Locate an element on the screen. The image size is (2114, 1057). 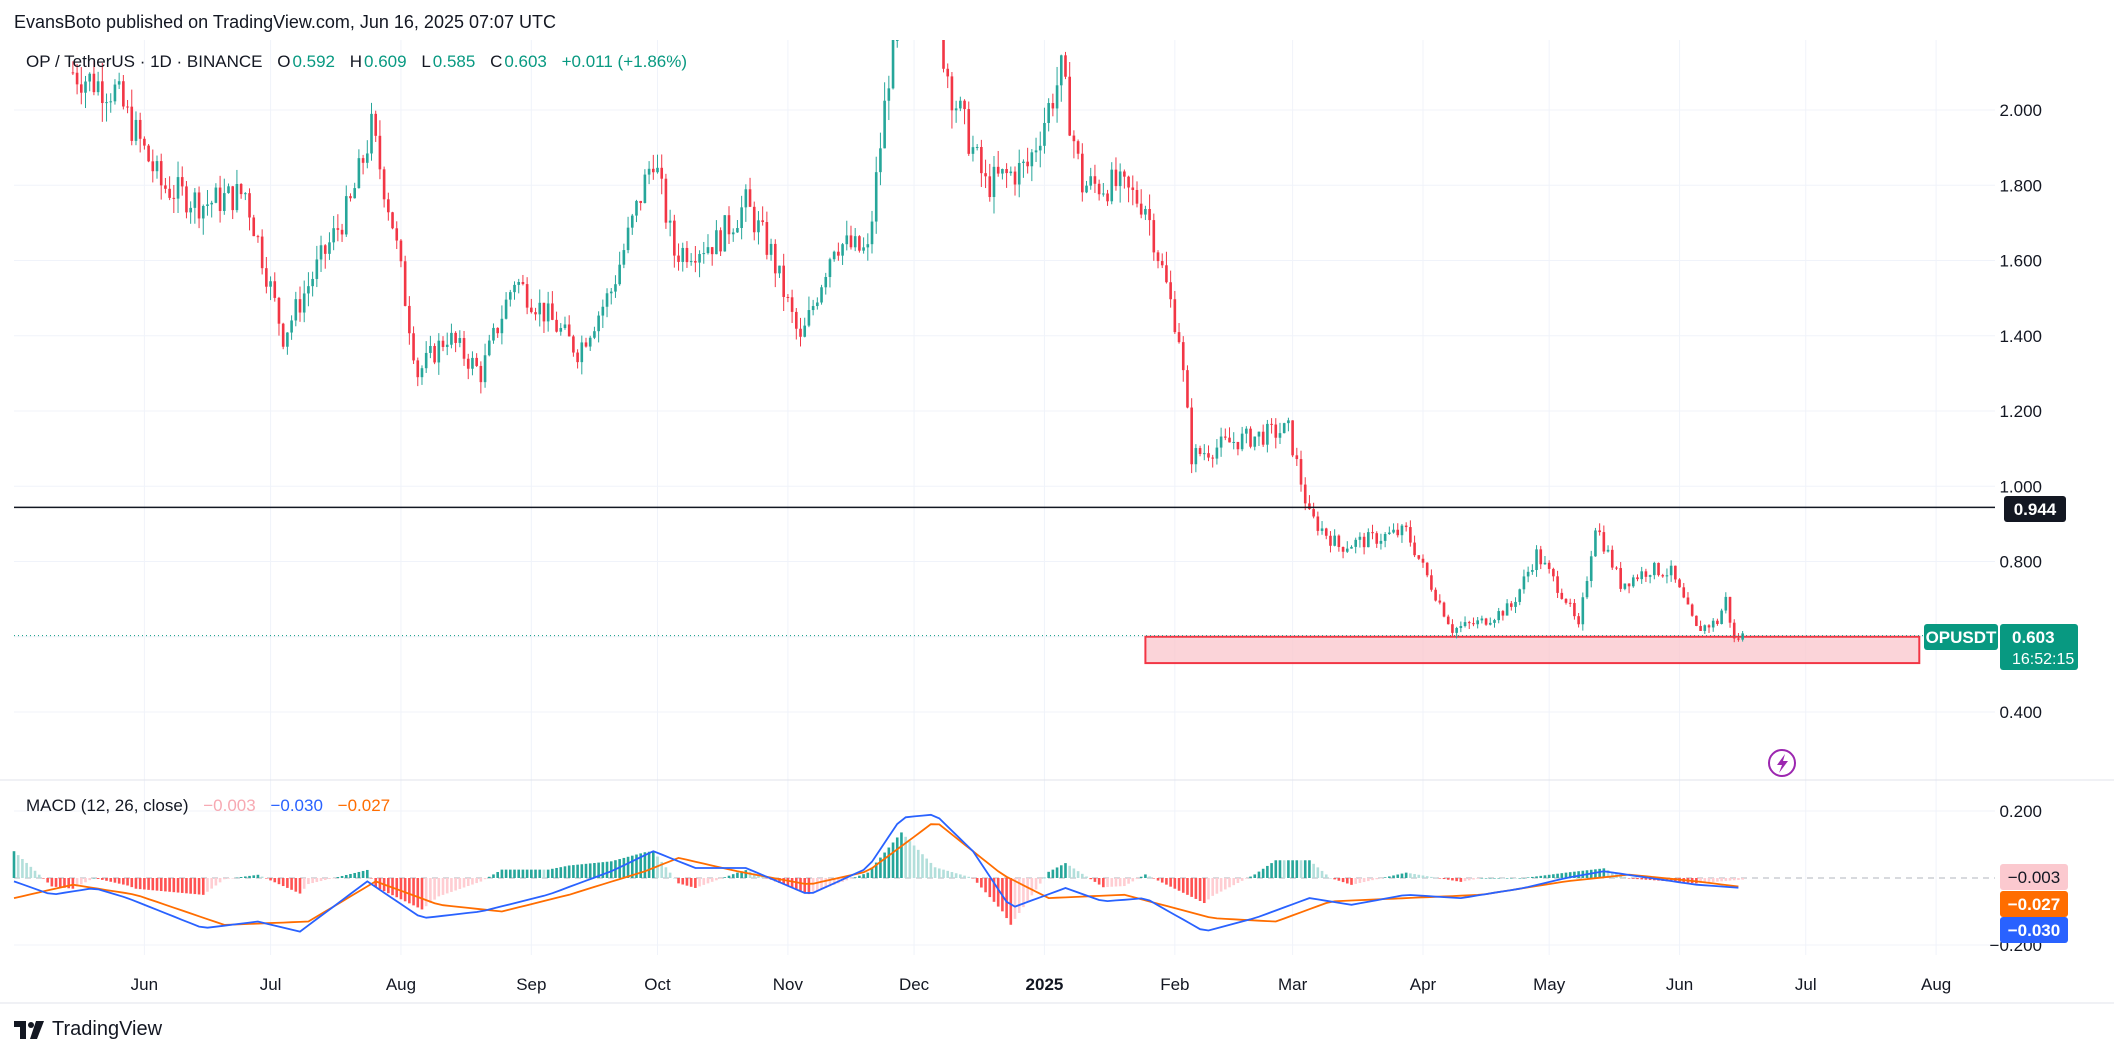
last-price-label: 0.603 16:52:15 is located at coordinates (2039, 647).